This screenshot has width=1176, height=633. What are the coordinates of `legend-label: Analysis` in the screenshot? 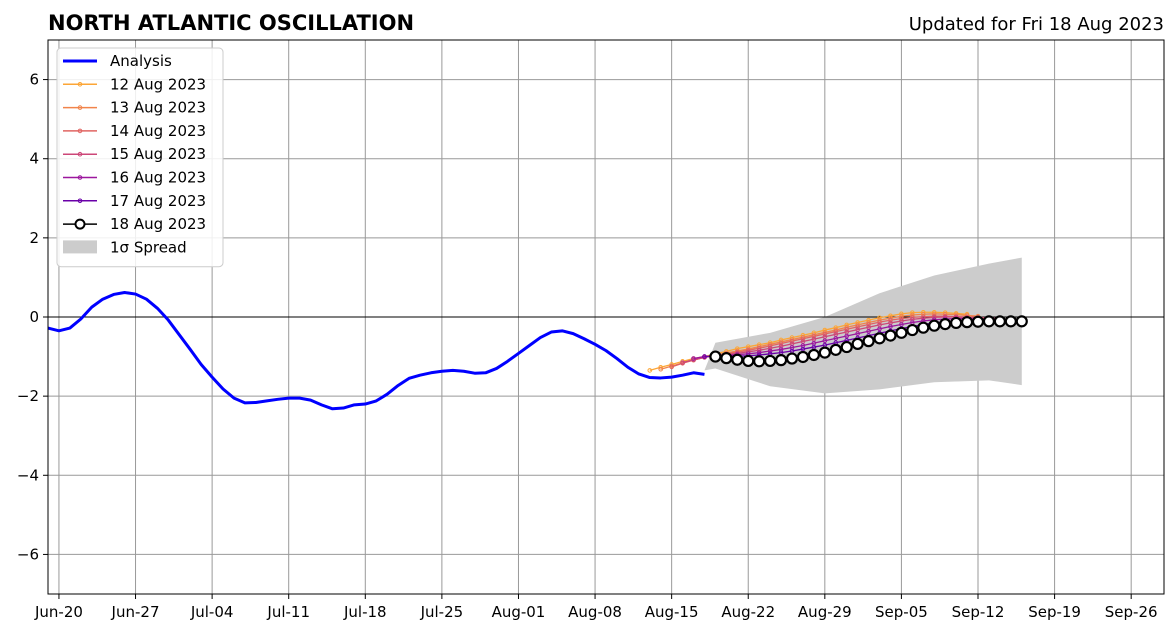 It's located at (141, 61).